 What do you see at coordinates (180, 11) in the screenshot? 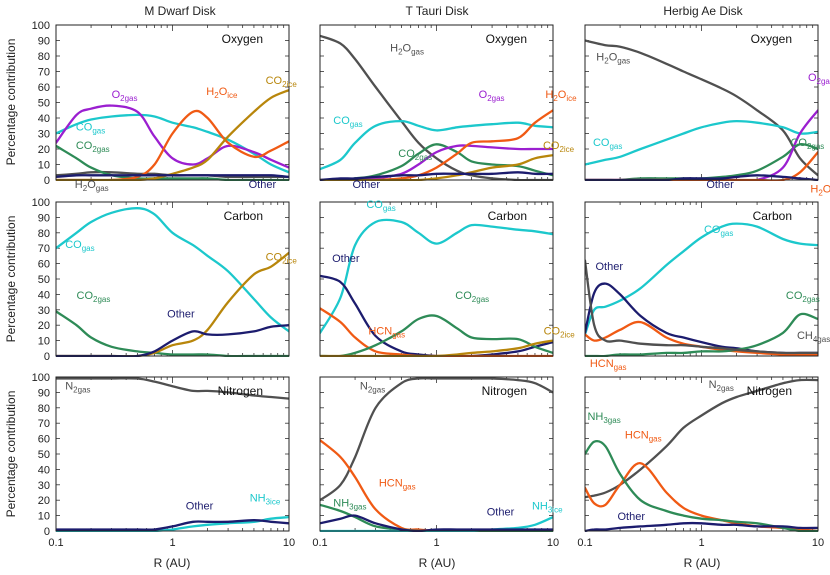
I see `column-title-m-dwarf: M Dwarf Disk` at bounding box center [180, 11].